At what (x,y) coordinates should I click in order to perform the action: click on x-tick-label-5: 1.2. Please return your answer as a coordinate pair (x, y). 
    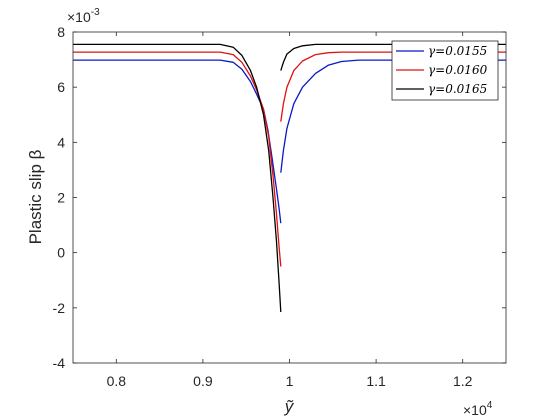
    Looking at the image, I should click on (463, 381).